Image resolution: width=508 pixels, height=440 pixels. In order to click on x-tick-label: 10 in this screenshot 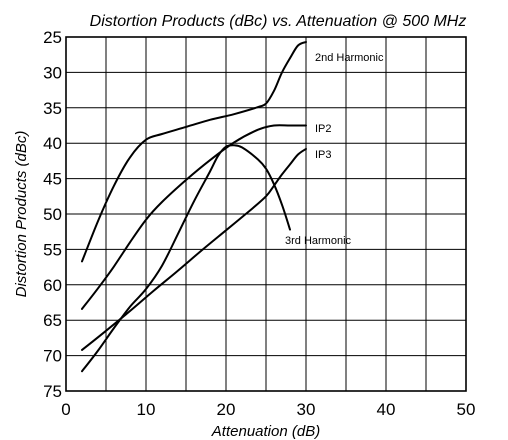, I will do `click(146, 409)`.